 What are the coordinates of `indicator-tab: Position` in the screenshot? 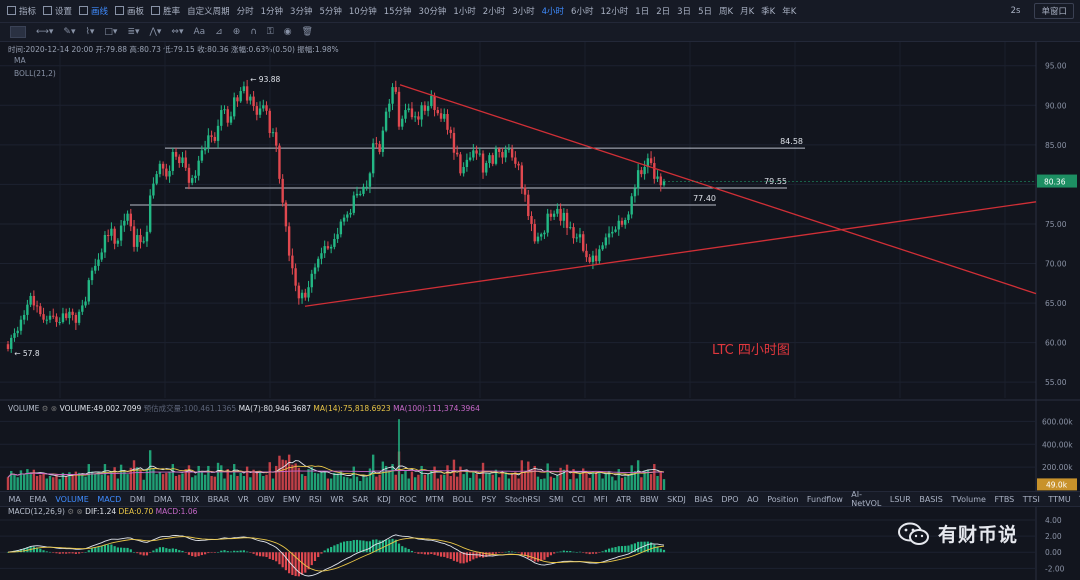 It's located at (783, 499).